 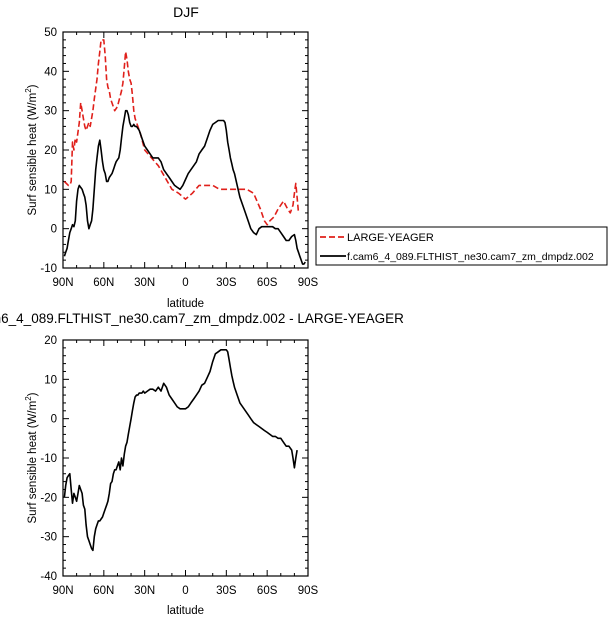 What do you see at coordinates (50, 72) in the screenshot?
I see `top-y-tick-label: 40` at bounding box center [50, 72].